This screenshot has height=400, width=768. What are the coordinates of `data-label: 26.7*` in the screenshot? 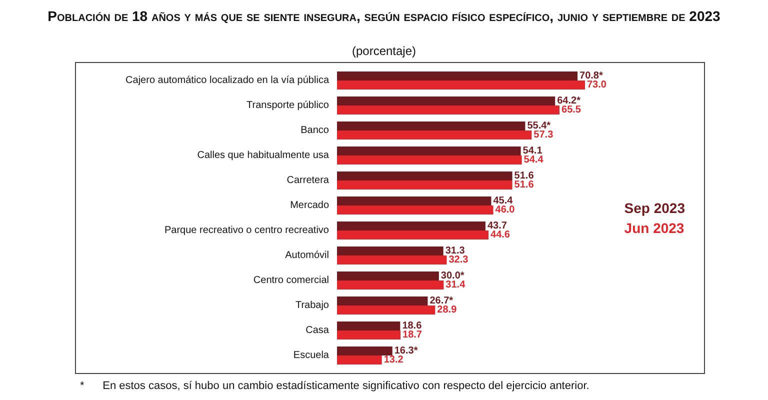 It's located at (442, 301).